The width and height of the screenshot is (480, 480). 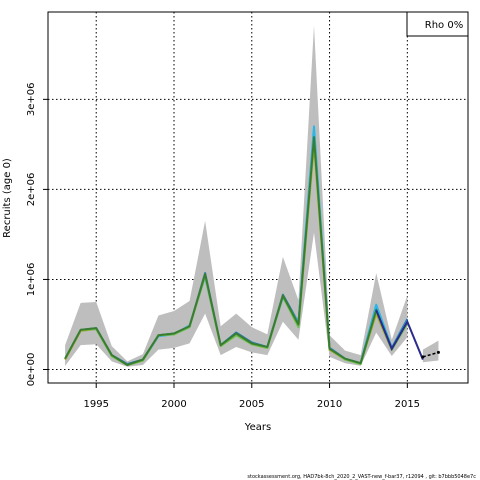 I want to click on y-tick-label: 0e+00, so click(x=31, y=370).